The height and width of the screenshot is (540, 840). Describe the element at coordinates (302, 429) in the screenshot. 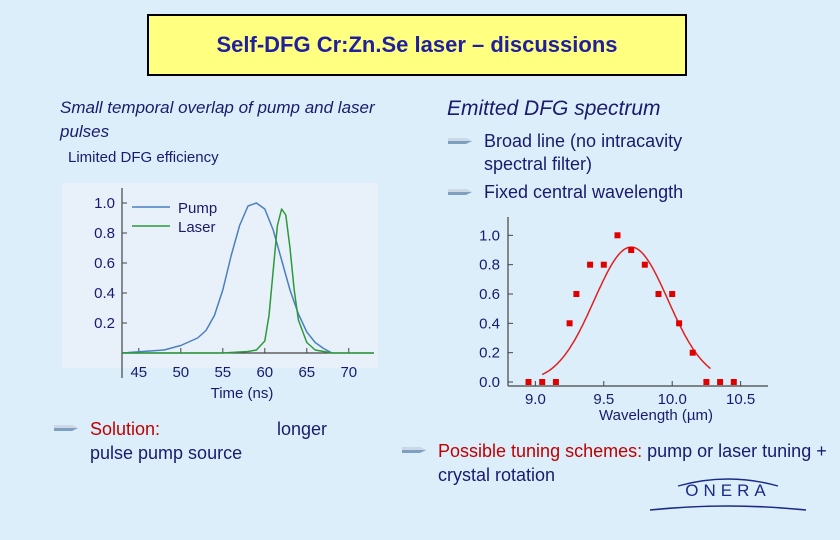

I see `solution-text-1: longer` at that location.